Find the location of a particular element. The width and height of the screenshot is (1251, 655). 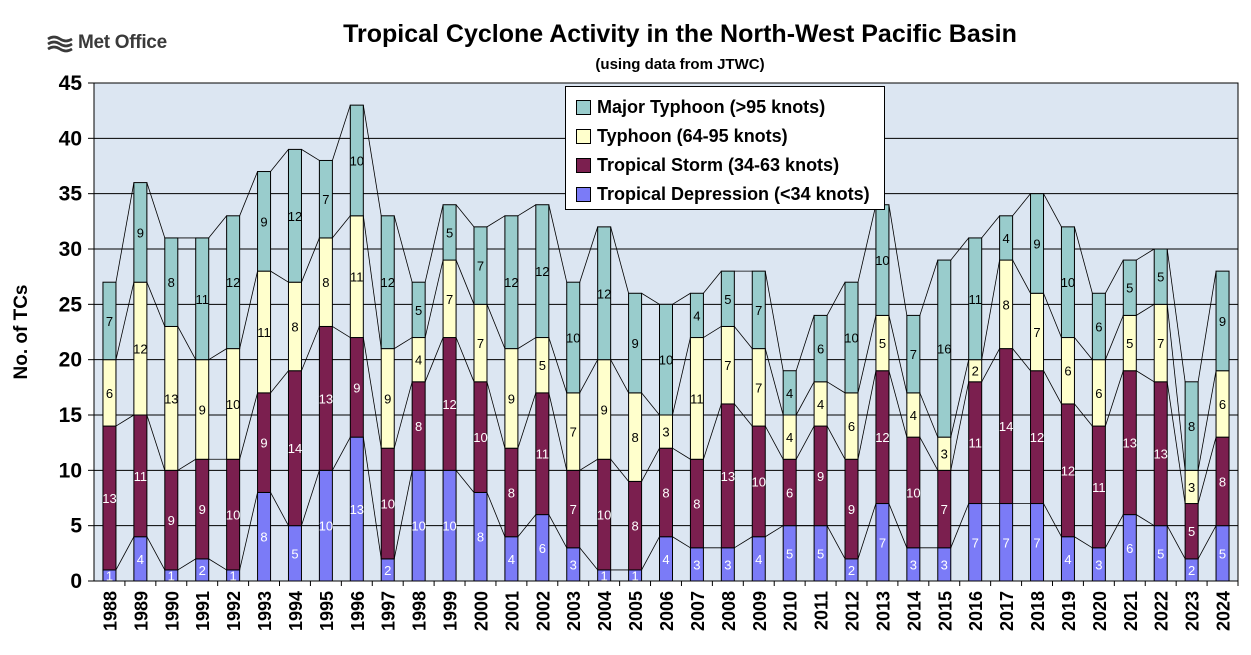

x-tick-label: 2003 is located at coordinates (574, 611).